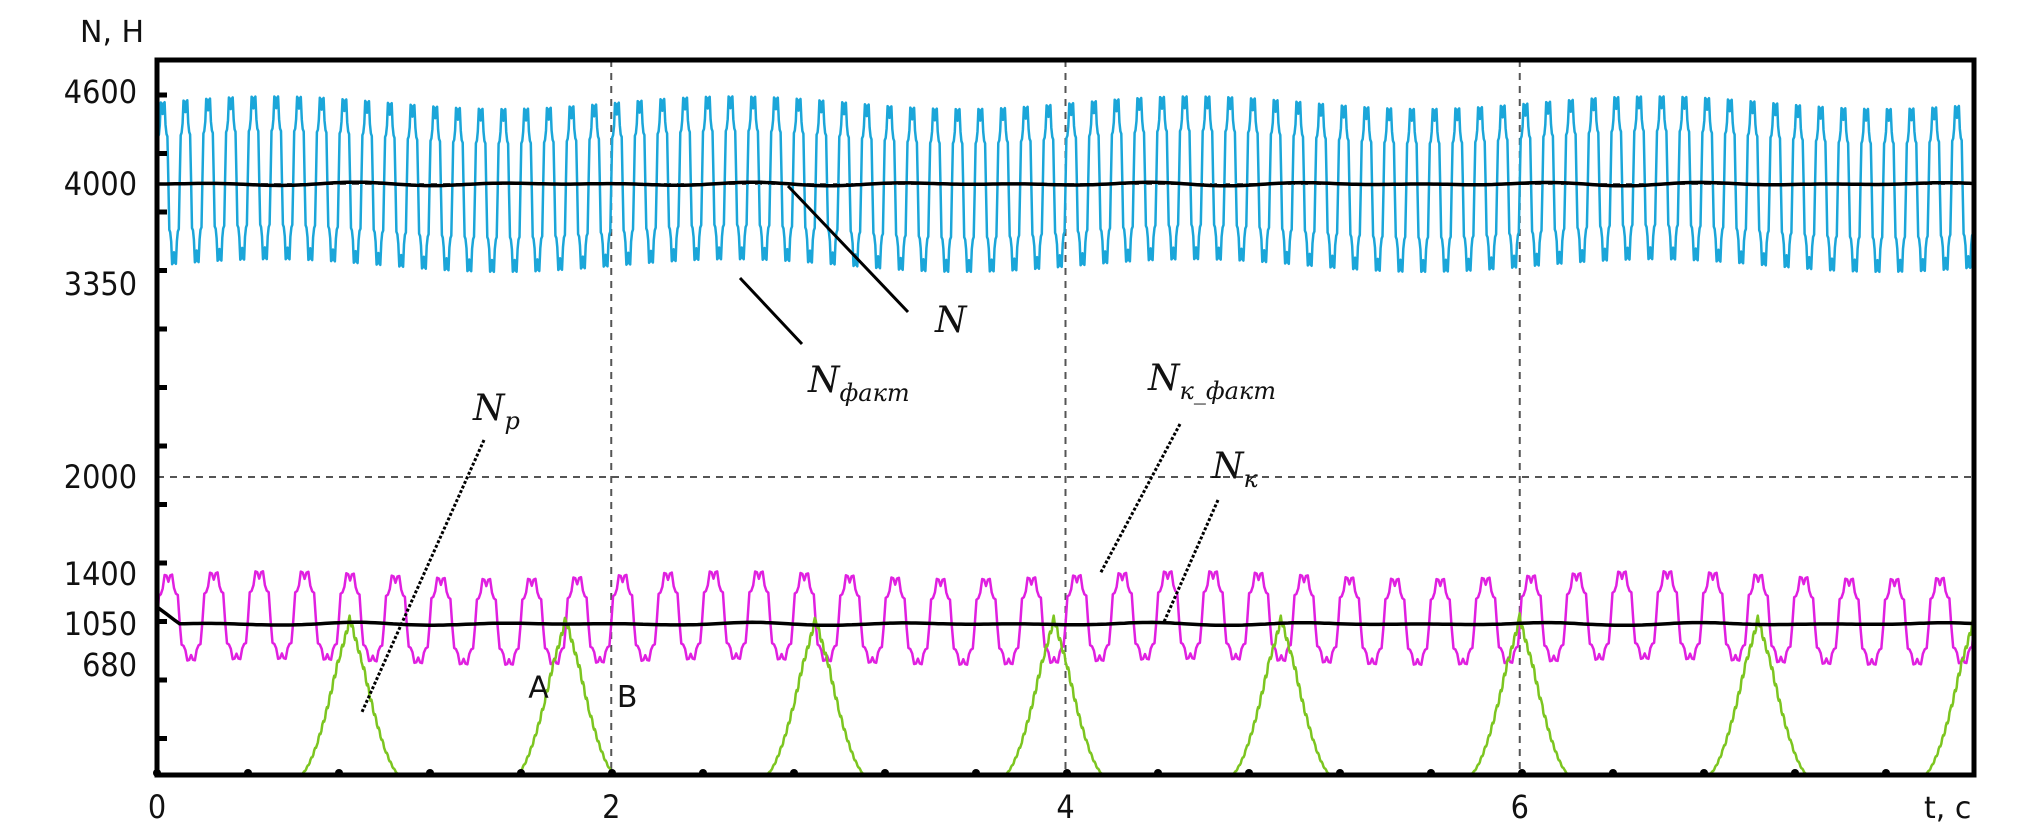  What do you see at coordinates (1520, 807) in the screenshot?
I see `x-tick-label: 6` at bounding box center [1520, 807].